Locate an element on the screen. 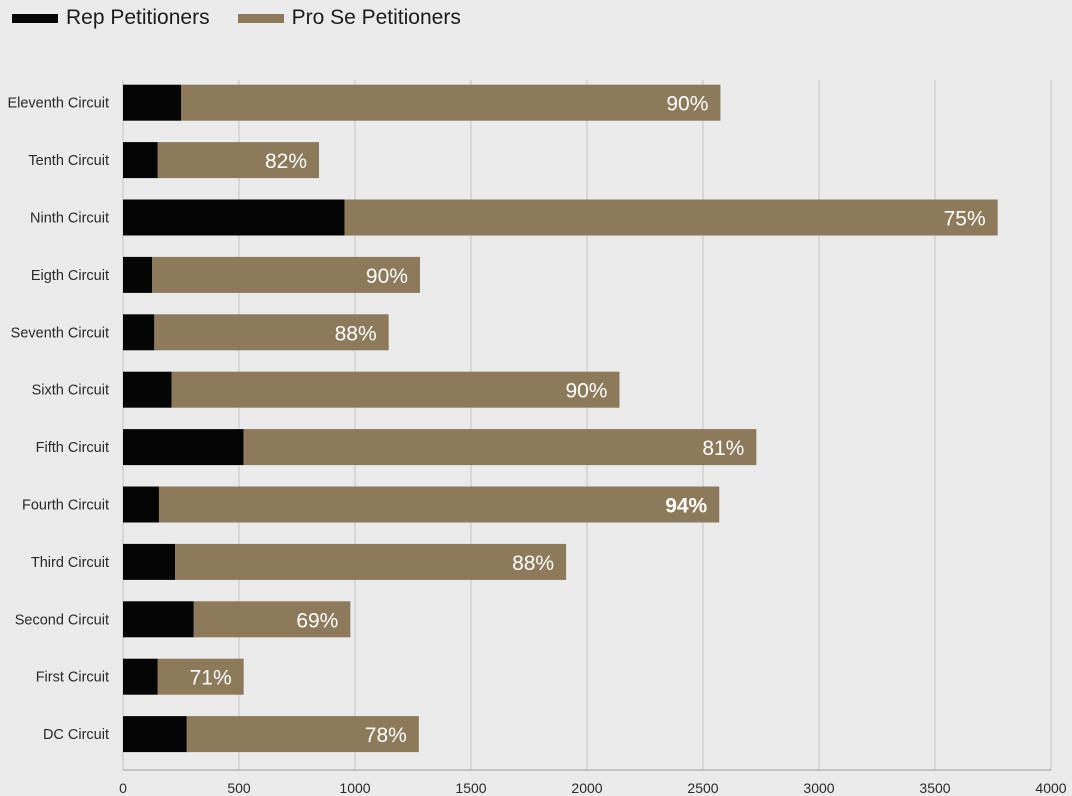 The image size is (1072, 796). legend-item-prose: Pro Se Petitioners is located at coordinates (349, 18).